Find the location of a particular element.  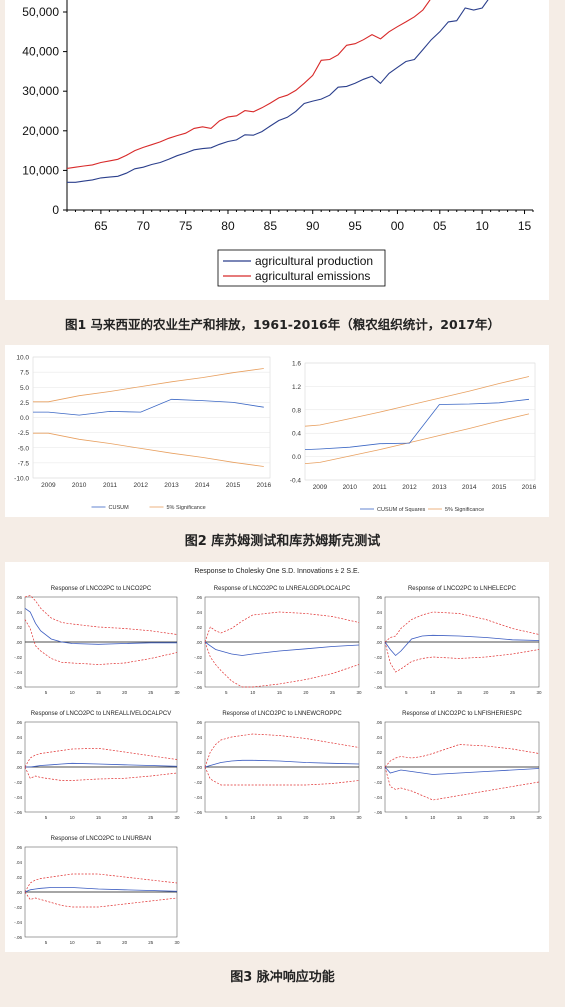

fig2-cusumsq-legend-label: CUSUM of Squares is located at coordinates (401, 510).